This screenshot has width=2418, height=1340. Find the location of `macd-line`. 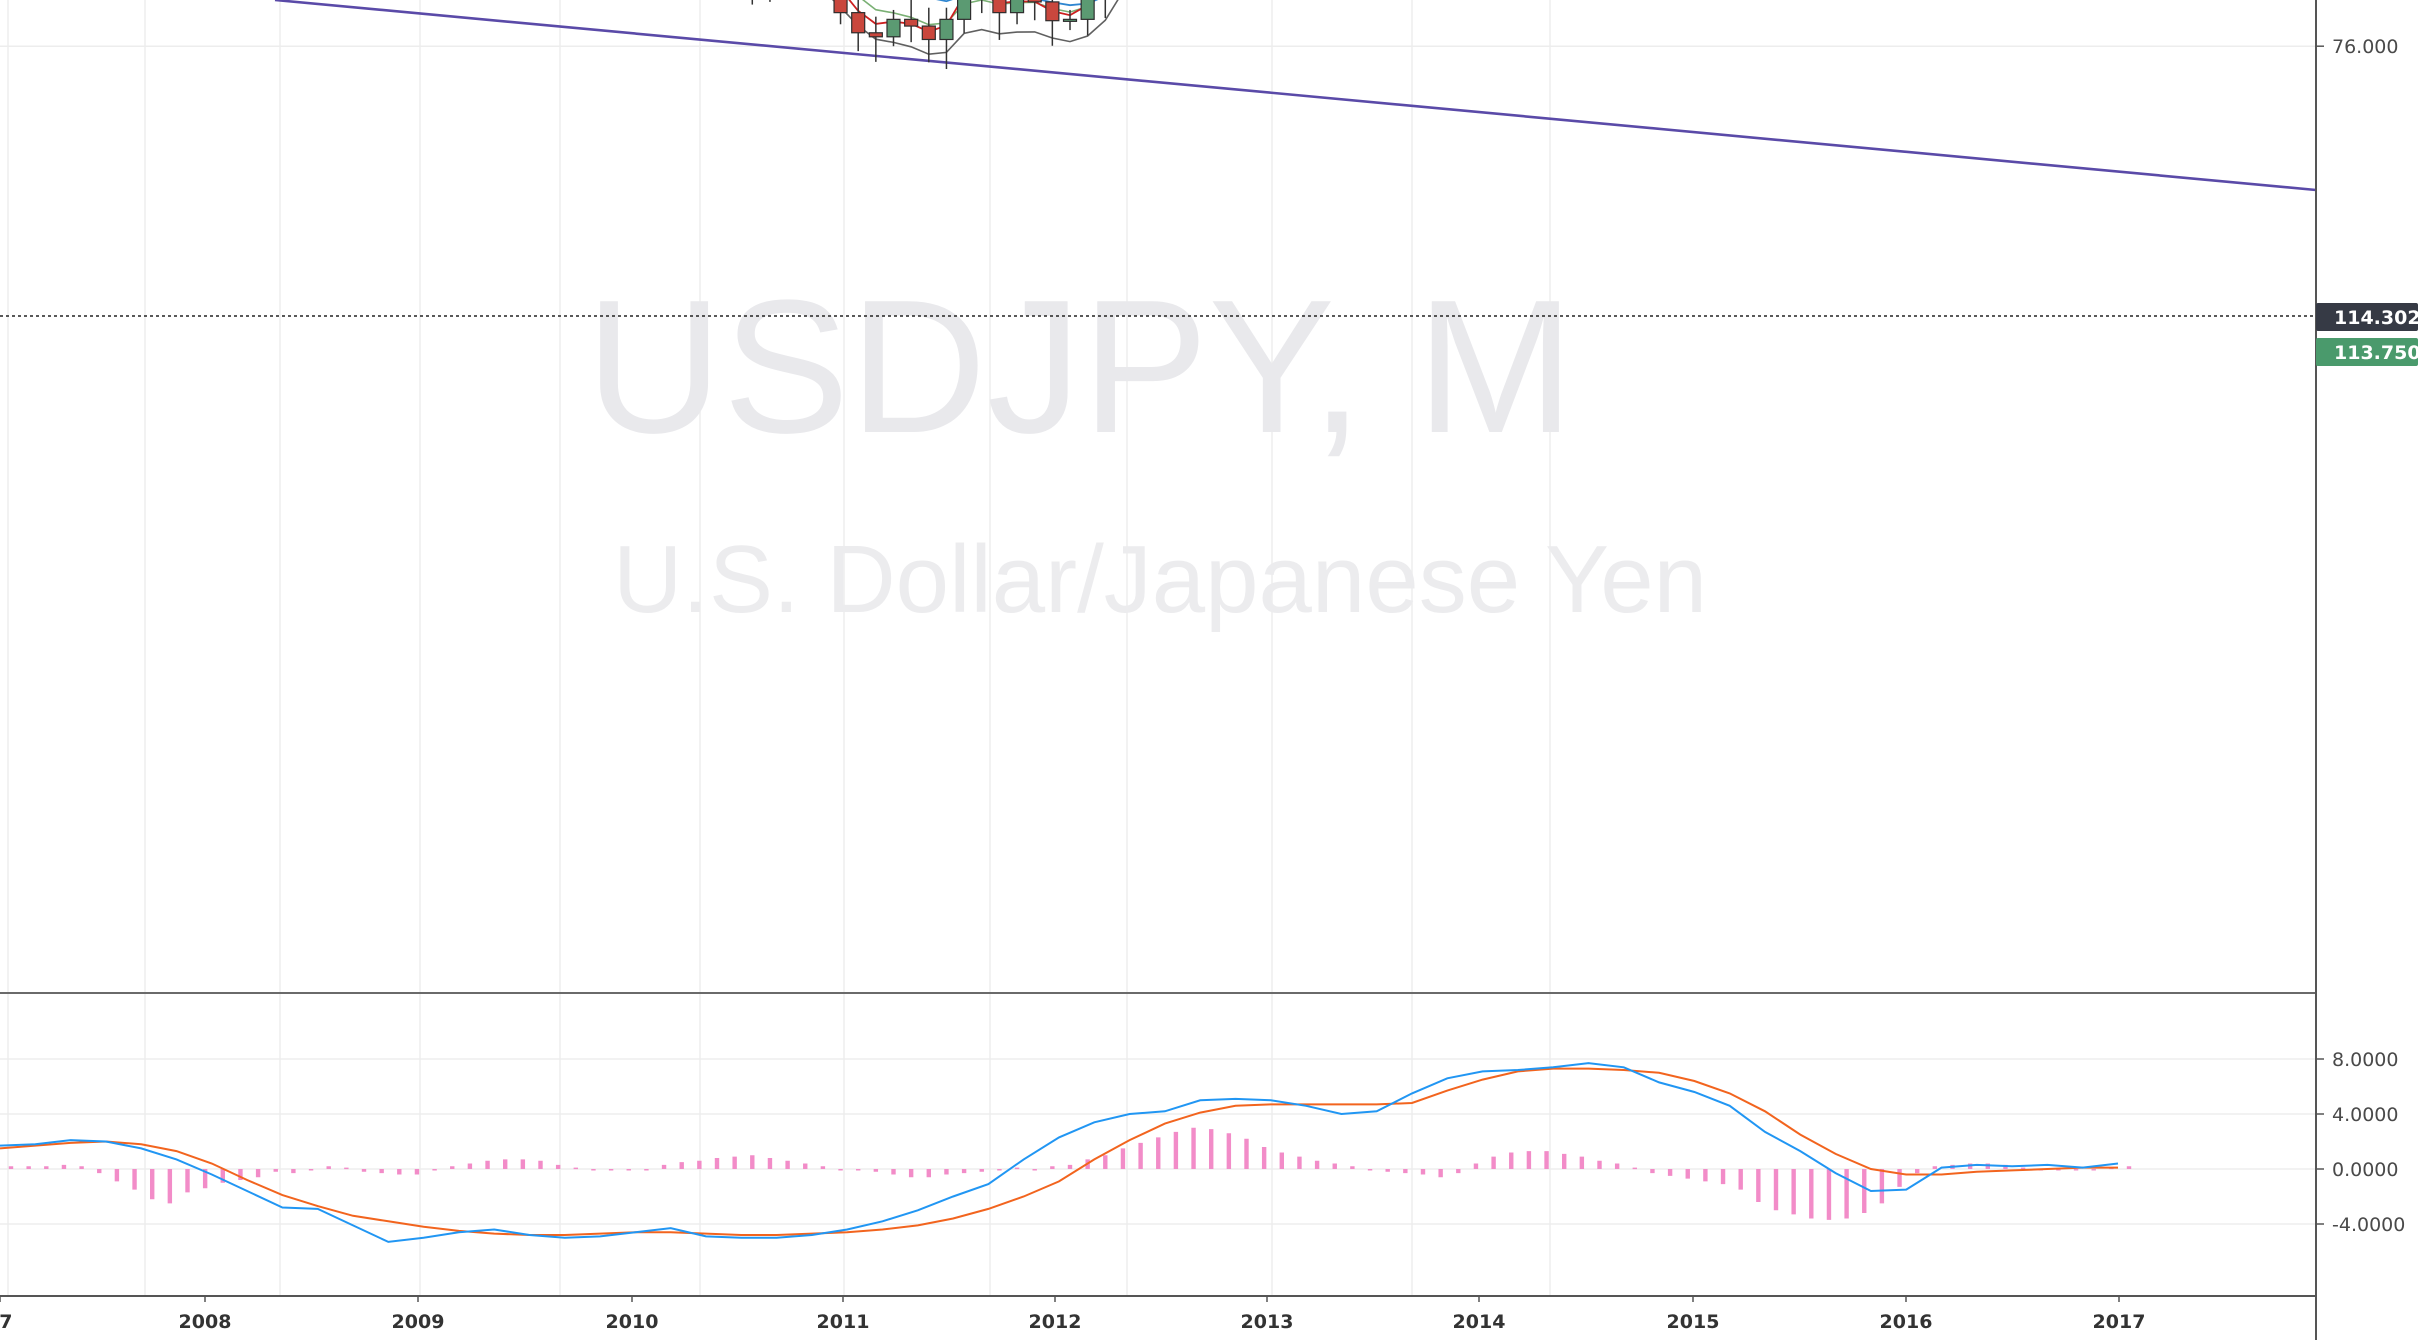

macd-line is located at coordinates (1059, 1152).